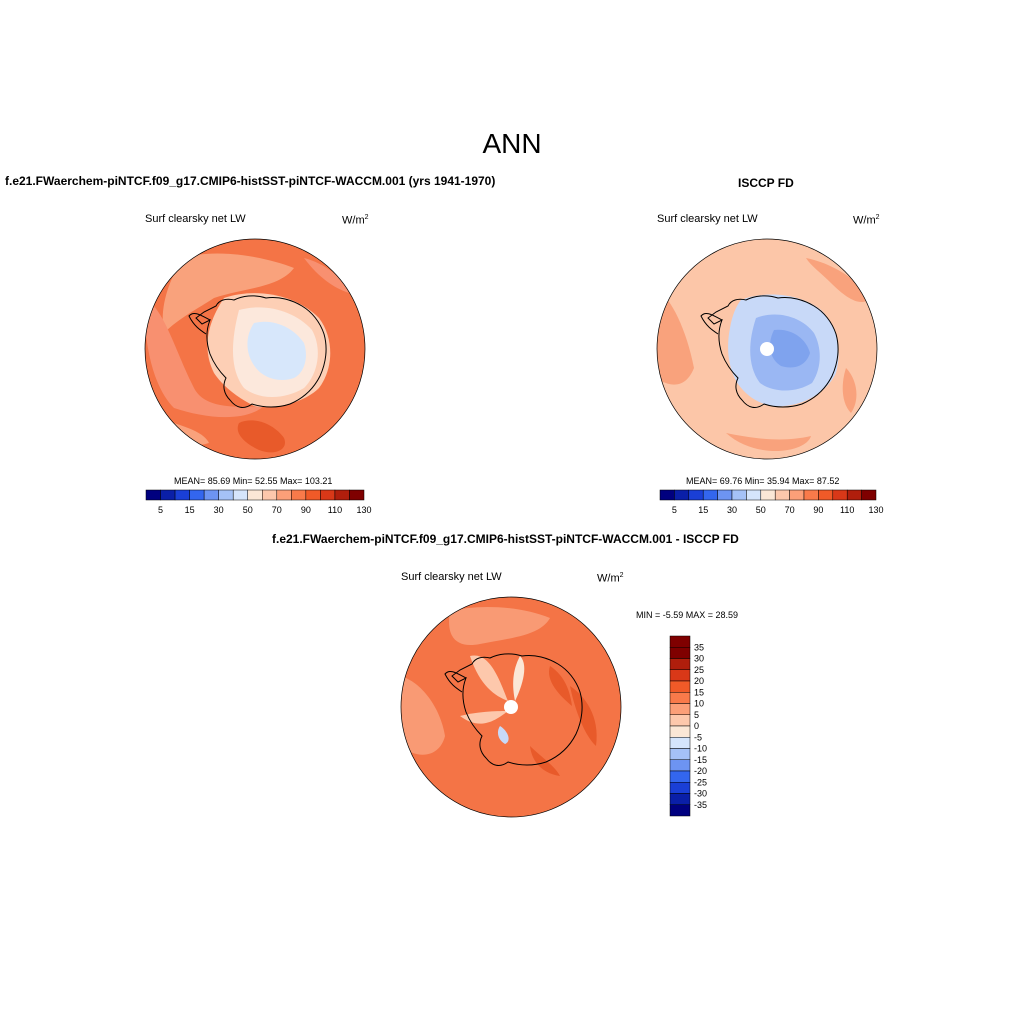 Image resolution: width=1024 pixels, height=1024 pixels. What do you see at coordinates (512, 143) in the screenshot?
I see `season-title: ANN` at bounding box center [512, 143].